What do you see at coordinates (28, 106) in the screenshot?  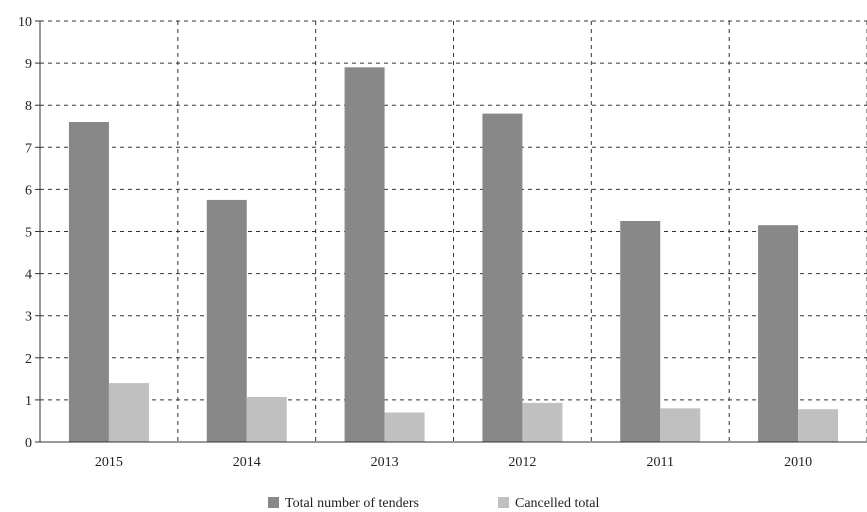 I see `y-tick-label: 8` at bounding box center [28, 106].